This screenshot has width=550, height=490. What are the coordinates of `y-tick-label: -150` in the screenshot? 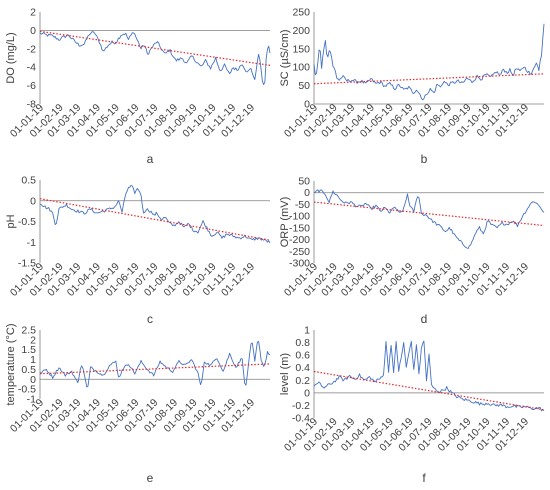 It's located at (299, 228).